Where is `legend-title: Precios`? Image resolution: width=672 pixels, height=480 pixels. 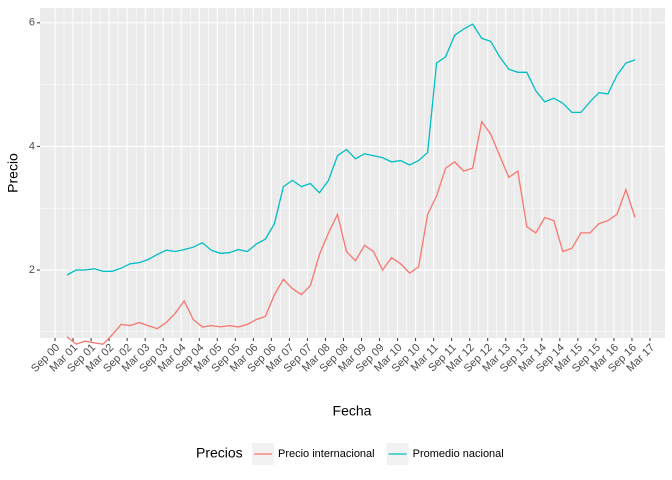 legend-title: Precios is located at coordinates (219, 453).